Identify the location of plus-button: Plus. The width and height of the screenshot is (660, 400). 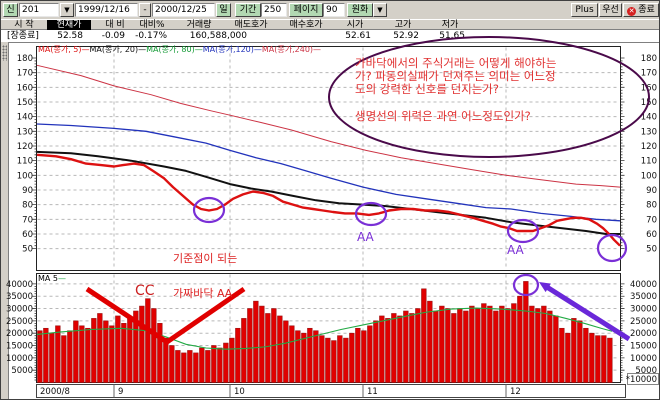
(584, 10).